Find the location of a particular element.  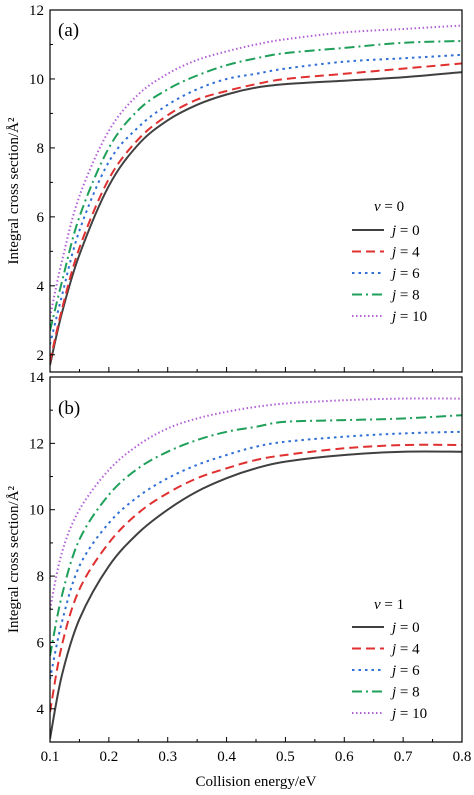

x-tick-label: 0.8 is located at coordinates (462, 757).